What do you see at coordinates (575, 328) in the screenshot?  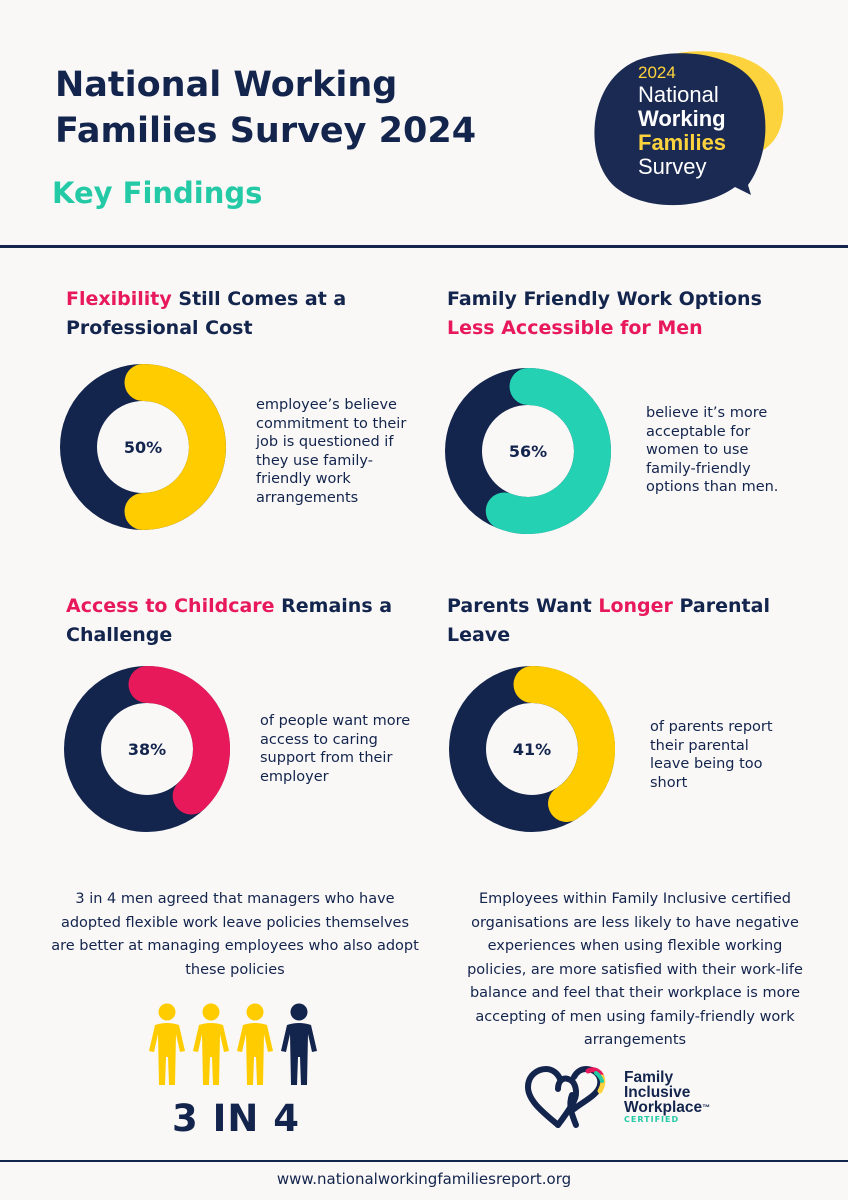 I see `finding-title-highlight: Less Accessible for Men` at bounding box center [575, 328].